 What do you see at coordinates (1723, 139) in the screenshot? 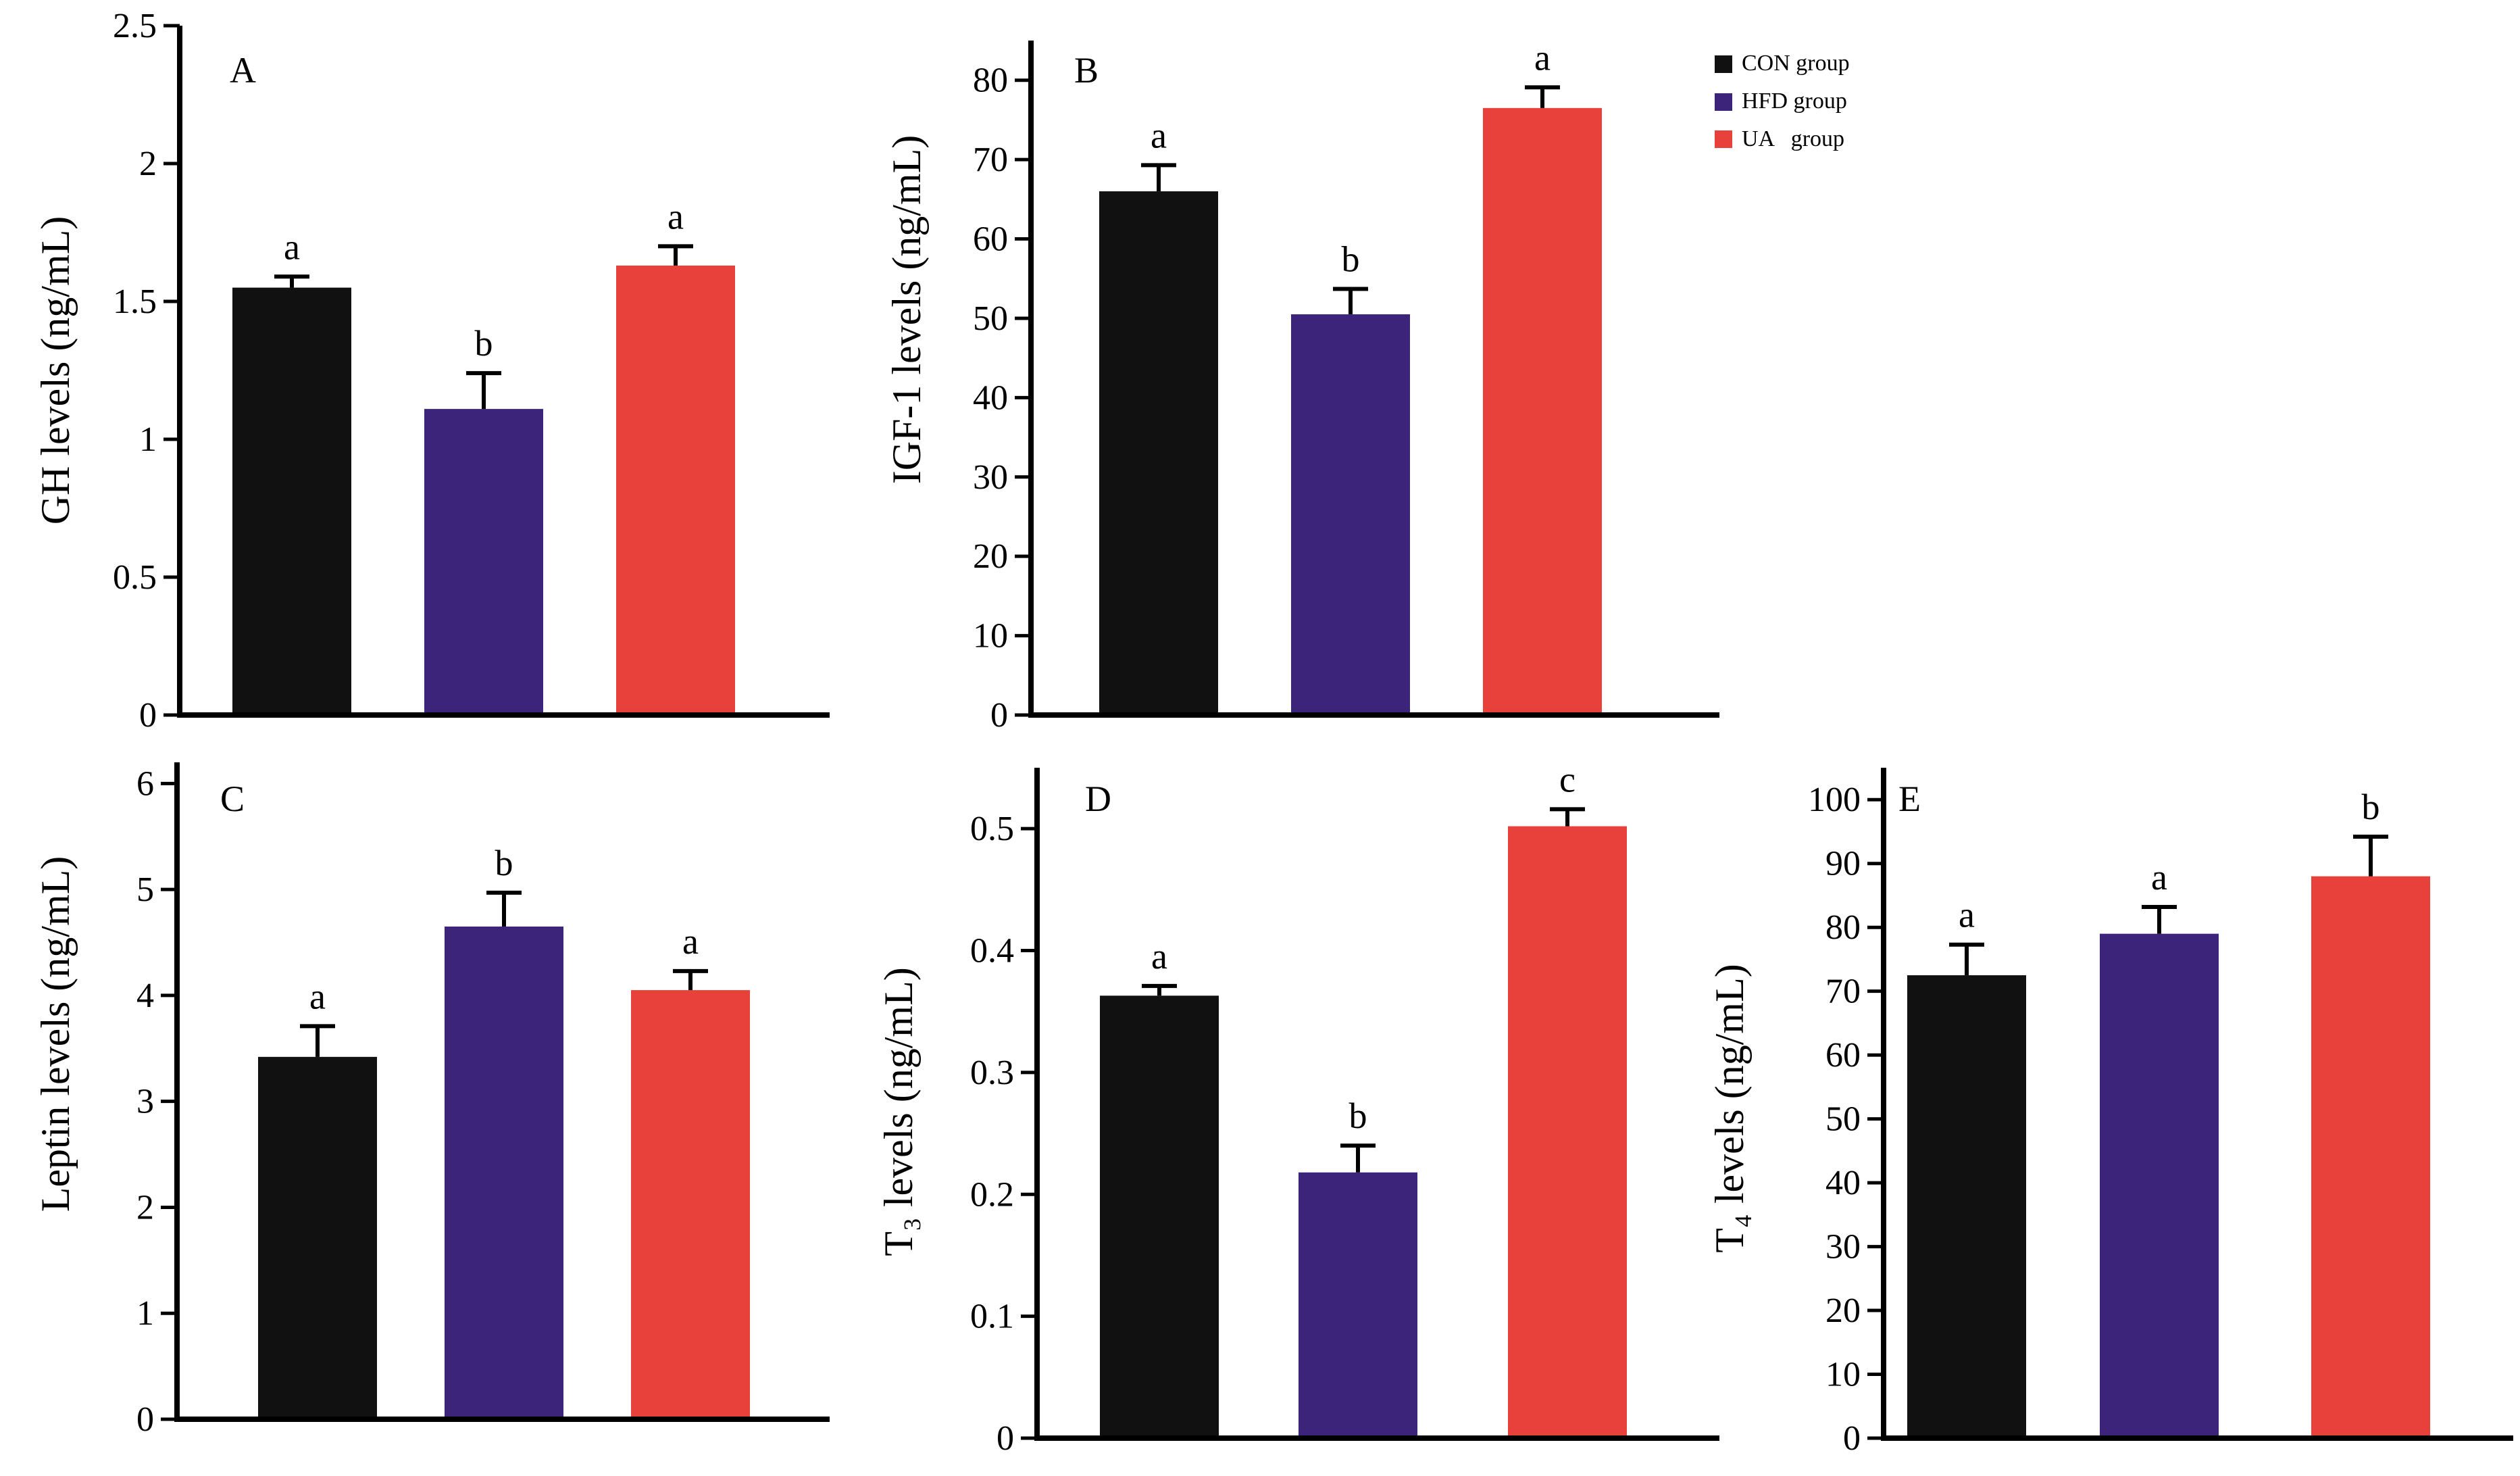
I see `legend-swatch-ua` at bounding box center [1723, 139].